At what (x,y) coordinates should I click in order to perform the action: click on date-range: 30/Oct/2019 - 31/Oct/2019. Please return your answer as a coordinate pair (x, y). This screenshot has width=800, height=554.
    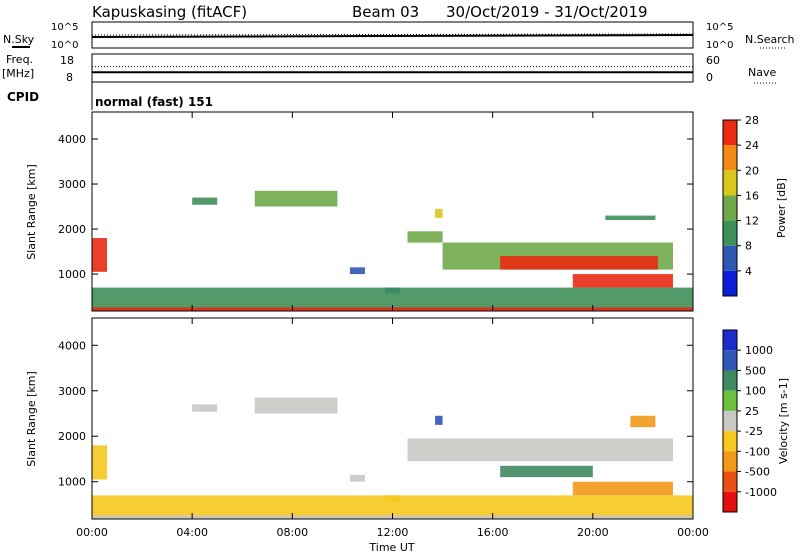
    Looking at the image, I should click on (547, 12).